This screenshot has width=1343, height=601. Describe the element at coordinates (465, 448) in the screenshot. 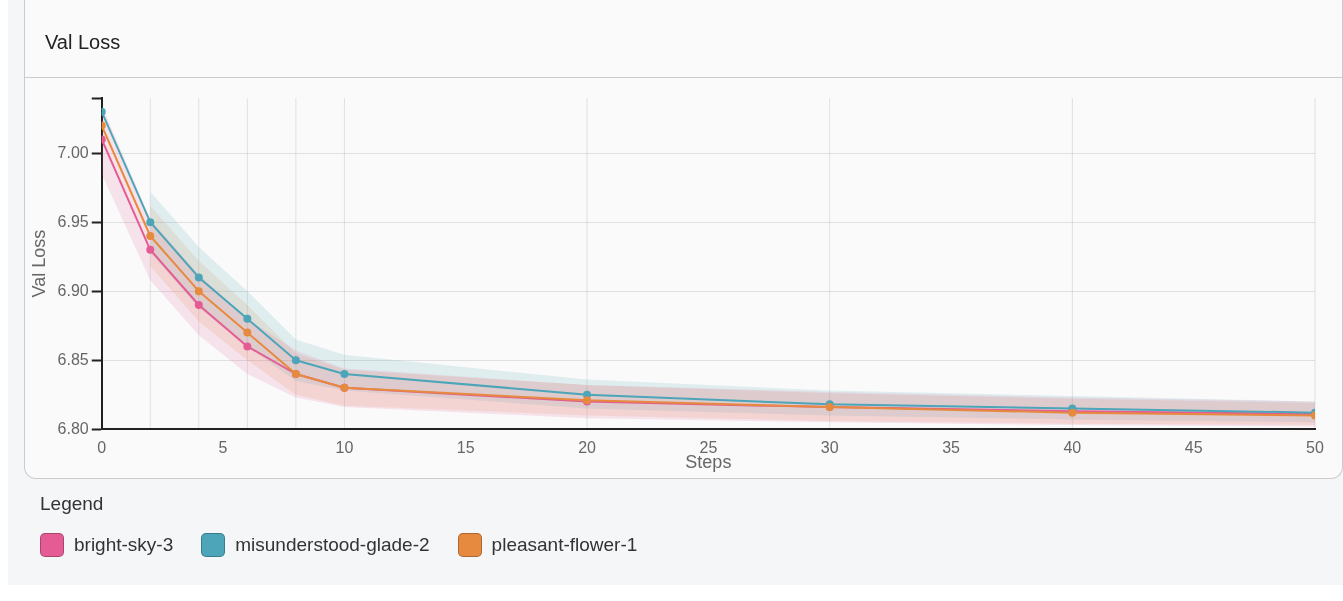

I see `x-tick-label: 15` at that location.